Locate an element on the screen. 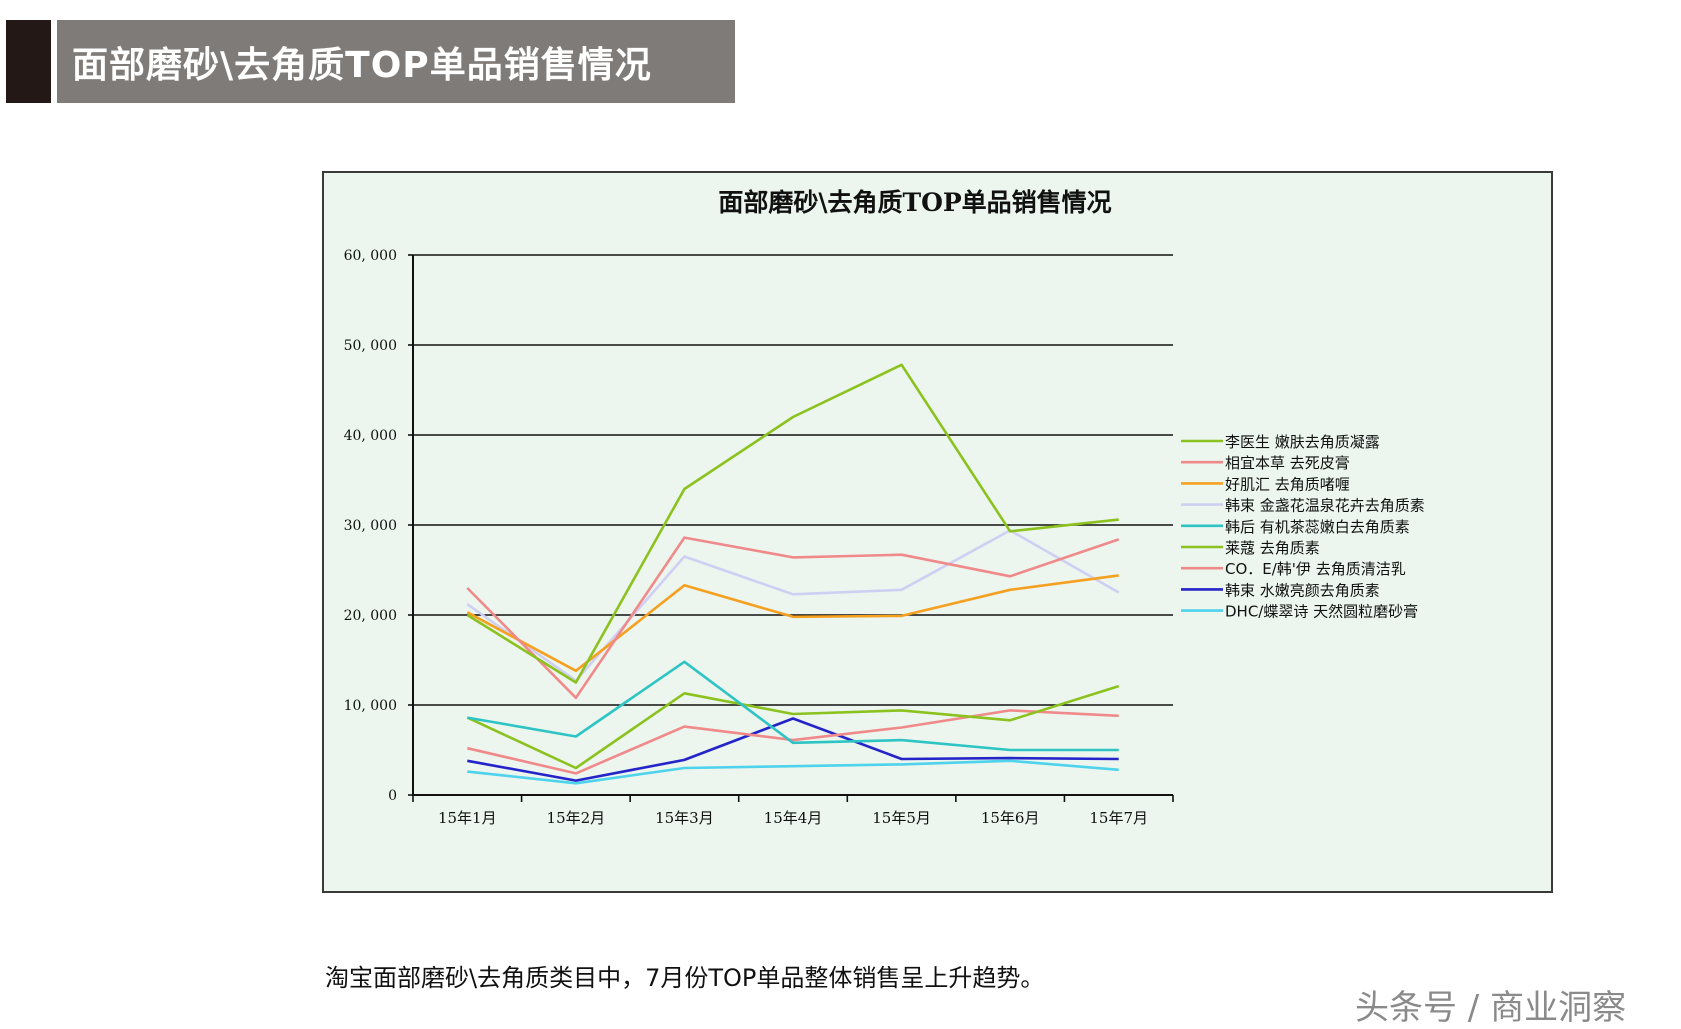 The image size is (1681, 1029). legend-label: 莱蔻 去角质素 is located at coordinates (1272, 548).